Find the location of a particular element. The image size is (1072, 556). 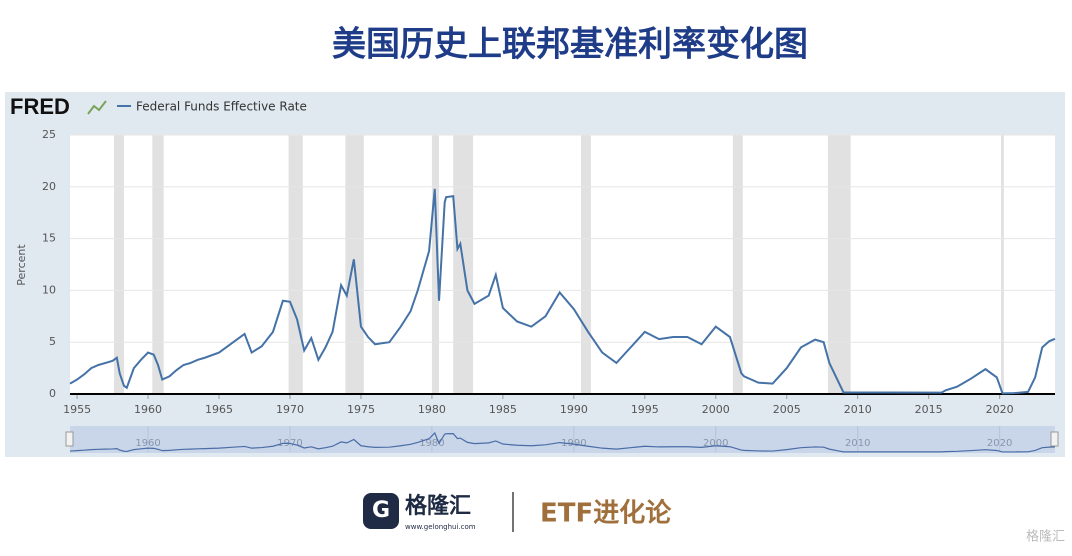

x-tick-label: 2000 is located at coordinates (716, 409).